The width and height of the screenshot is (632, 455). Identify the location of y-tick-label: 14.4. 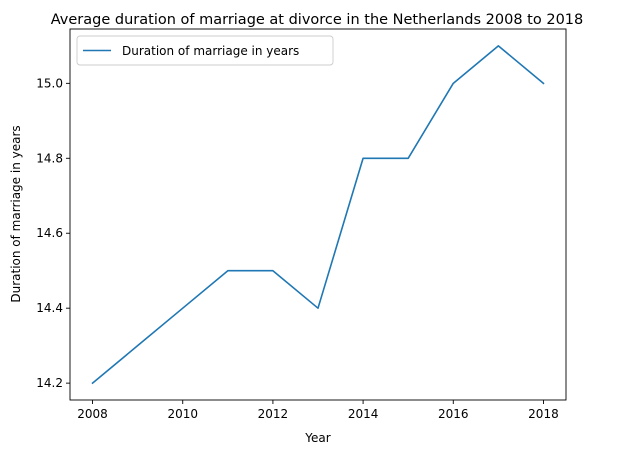
(49, 308).